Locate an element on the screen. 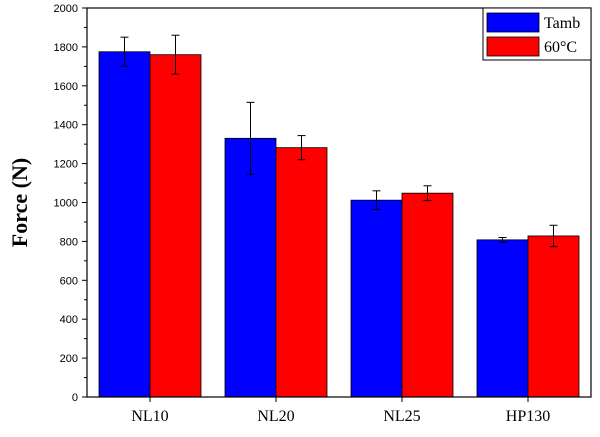 The image size is (600, 437). legend-label: Tamb is located at coordinates (562, 23).